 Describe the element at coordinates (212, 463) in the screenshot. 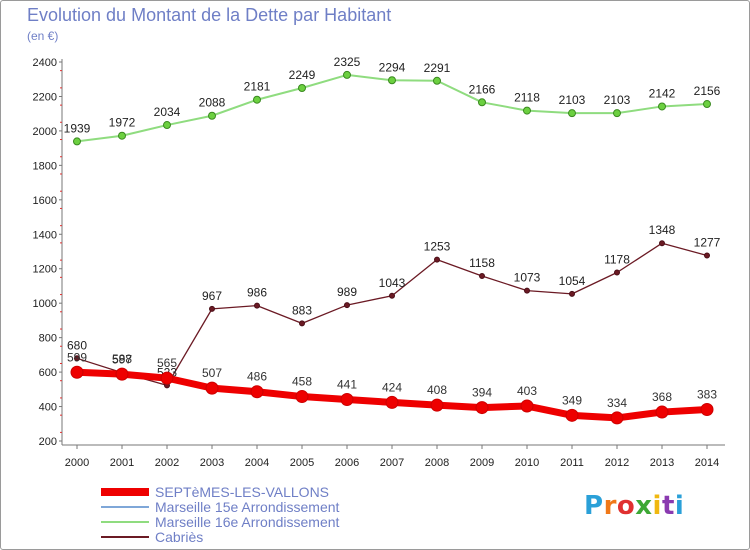

I see `x-tick-label: 2003` at that location.